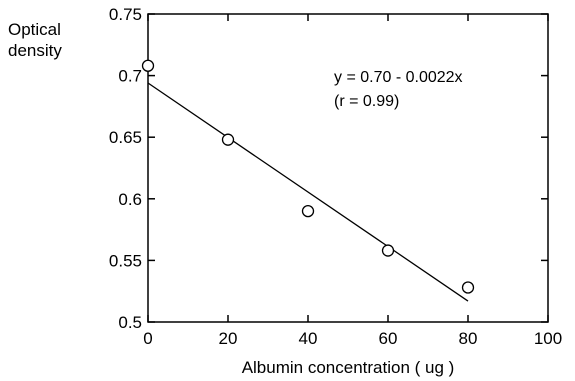 The image size is (575, 381). I want to click on fit-equation: y = 0.70 - 0.0022x, so click(398, 77).